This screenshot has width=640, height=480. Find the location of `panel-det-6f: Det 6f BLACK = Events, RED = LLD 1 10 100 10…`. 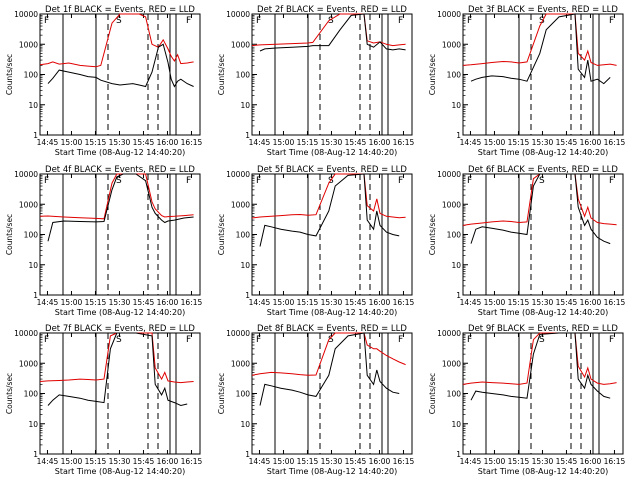

panel-det-6f: Det 6f BLACK = Events, RED = LLD 1 10 100 10… is located at coordinates (527, 241).